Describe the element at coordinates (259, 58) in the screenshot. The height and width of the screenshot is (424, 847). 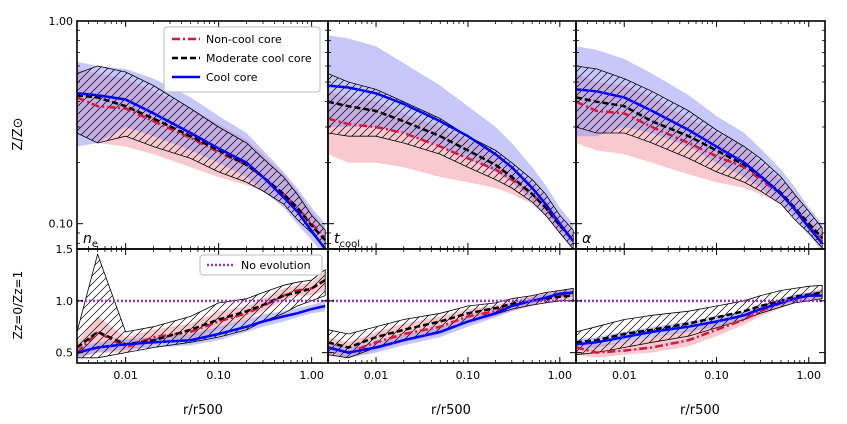
I see `legend-label-moderate: Moderate cool core` at that location.